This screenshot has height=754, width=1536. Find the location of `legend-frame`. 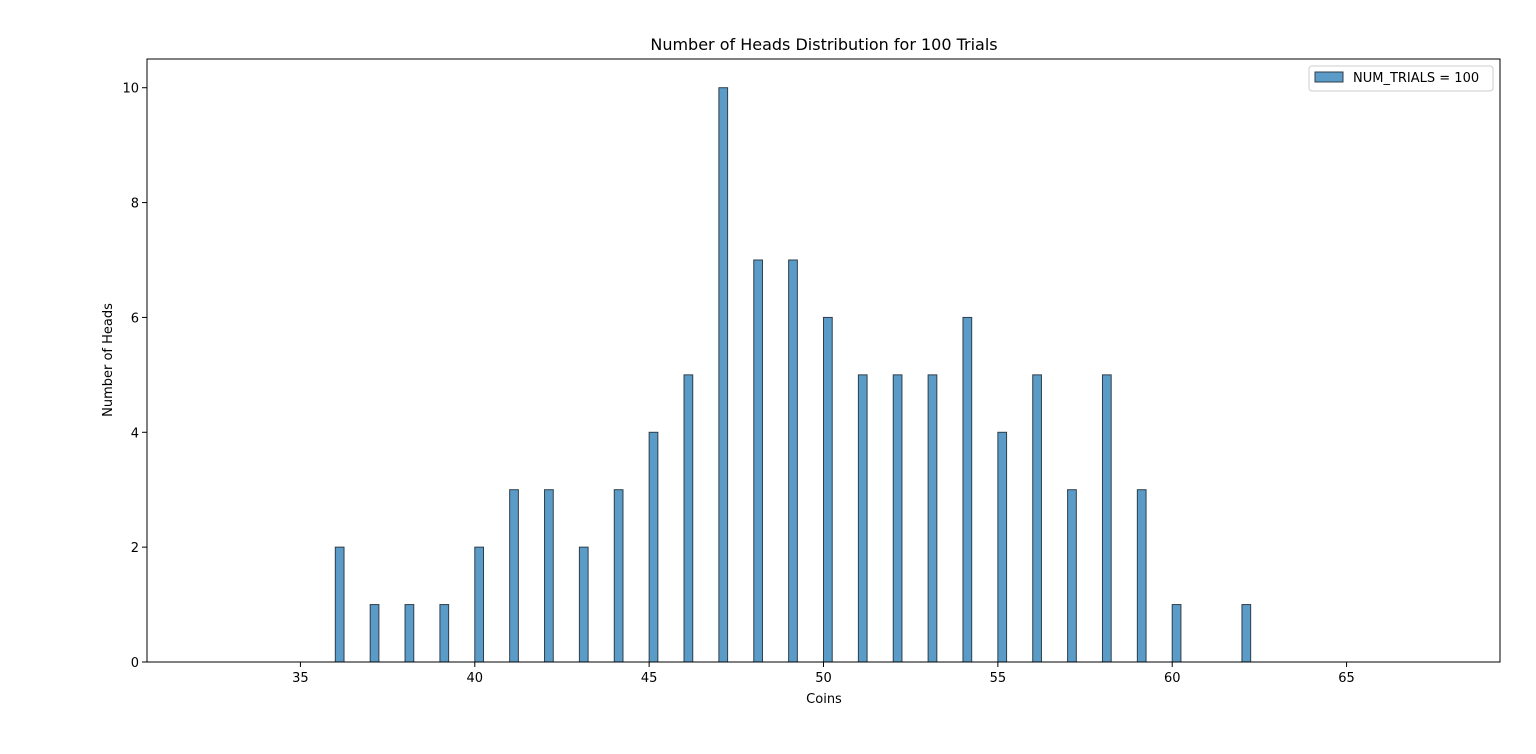

legend-frame is located at coordinates (1401, 78).